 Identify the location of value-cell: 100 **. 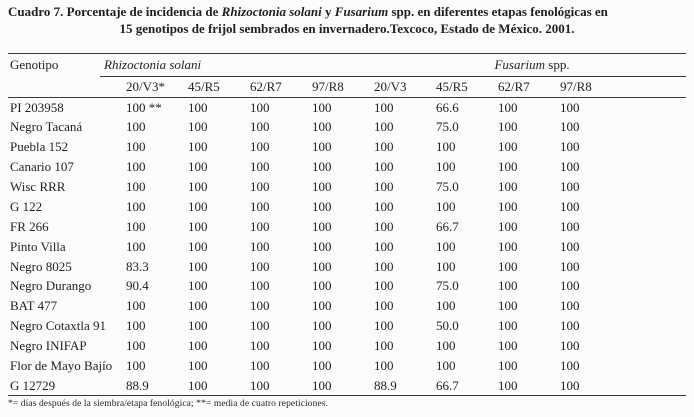
(144, 107).